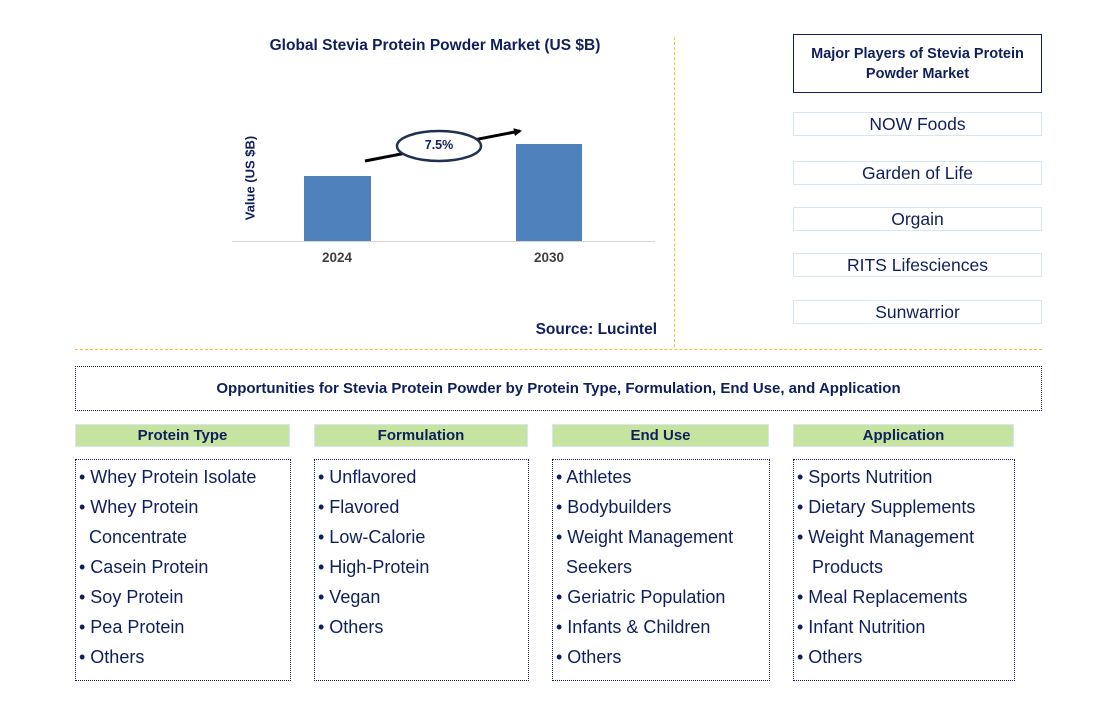  What do you see at coordinates (372, 537) in the screenshot?
I see `list-item: • Low-Calorie` at bounding box center [372, 537].